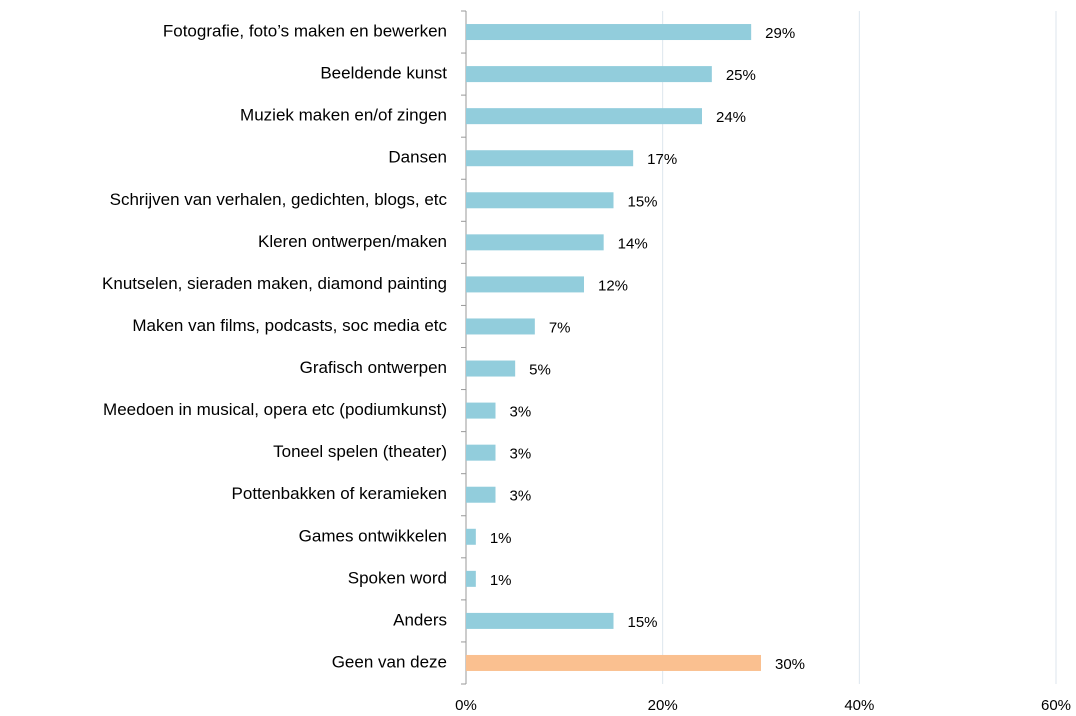 The height and width of the screenshot is (716, 1076). Describe the element at coordinates (305, 31) in the screenshot. I see `y-tick-label: Fotografie, foto’s maken en bewerken` at that location.